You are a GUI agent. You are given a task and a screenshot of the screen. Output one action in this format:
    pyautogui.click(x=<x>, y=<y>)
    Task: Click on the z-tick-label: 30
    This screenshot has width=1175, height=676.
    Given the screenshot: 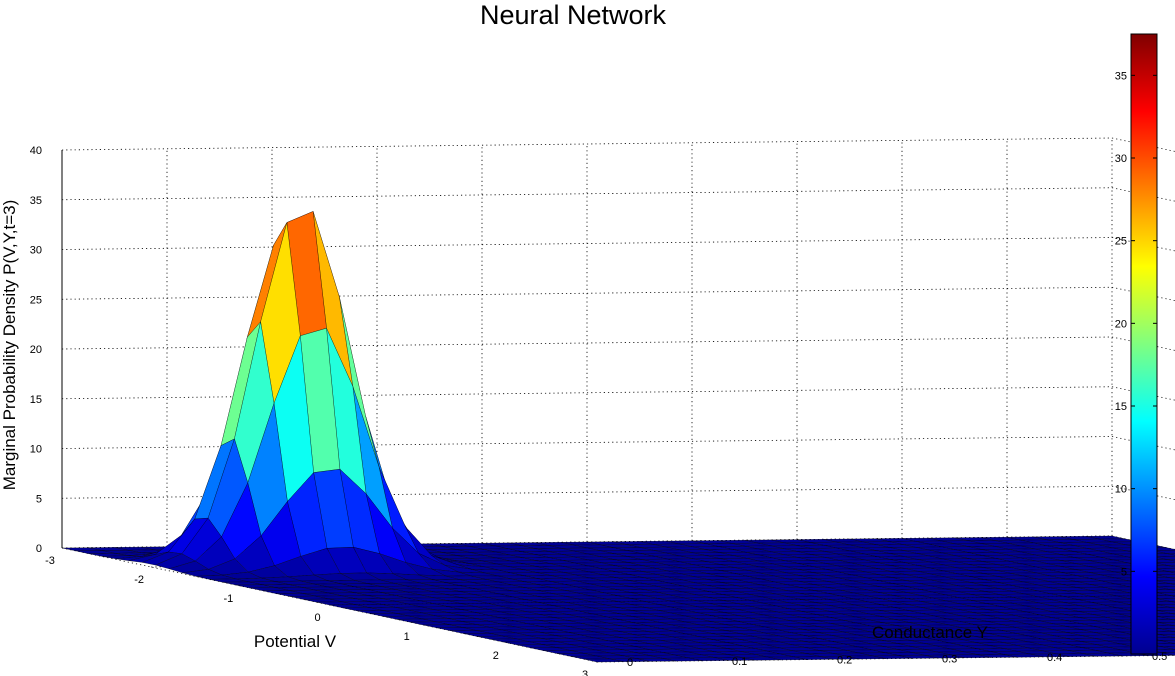 What is the action you would take?
    pyautogui.click(x=36, y=251)
    